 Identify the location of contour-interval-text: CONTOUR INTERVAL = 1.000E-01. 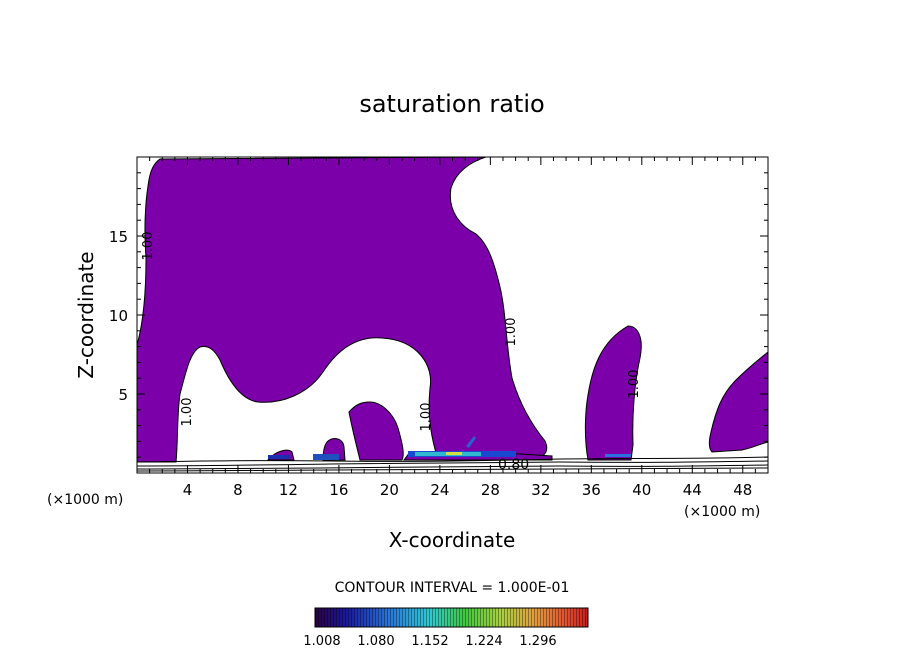
(452, 588).